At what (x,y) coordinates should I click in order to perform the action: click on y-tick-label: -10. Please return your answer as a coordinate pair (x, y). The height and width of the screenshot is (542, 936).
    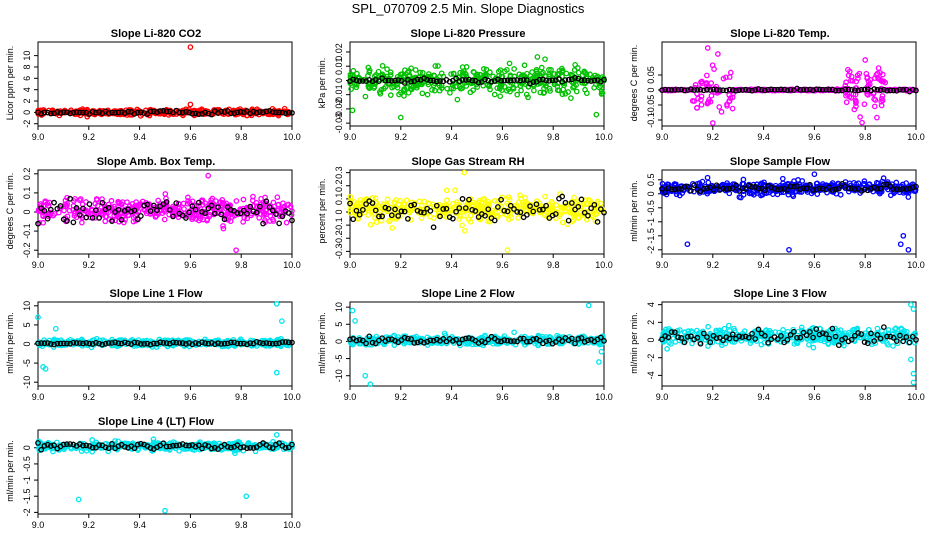
    Looking at the image, I should click on (27, 382).